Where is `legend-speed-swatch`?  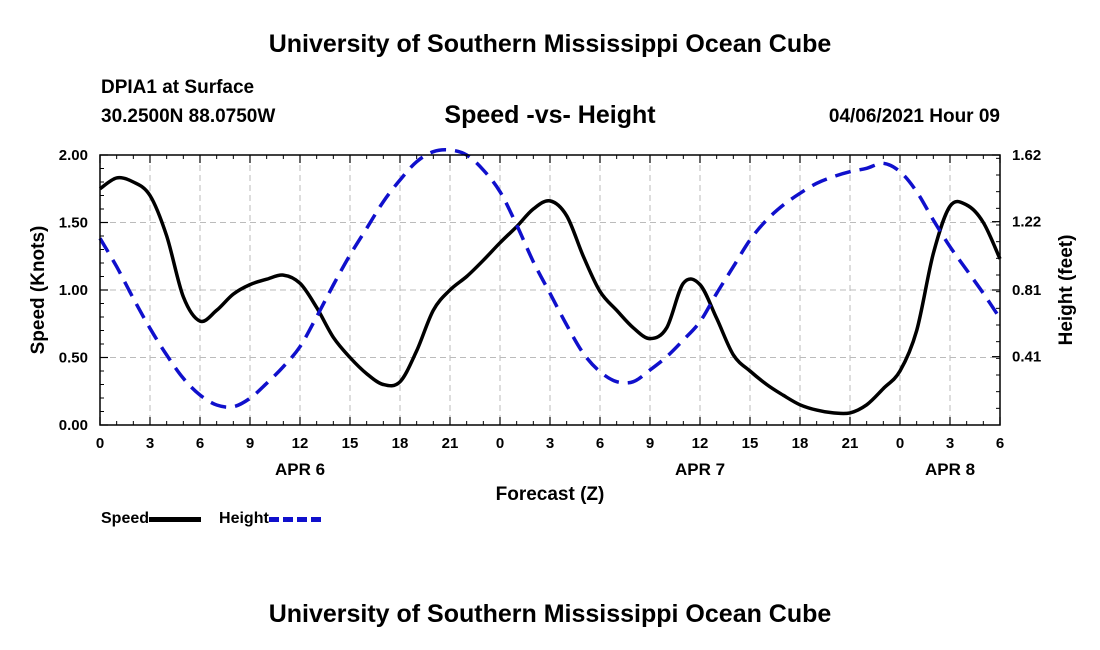 legend-speed-swatch is located at coordinates (175, 519).